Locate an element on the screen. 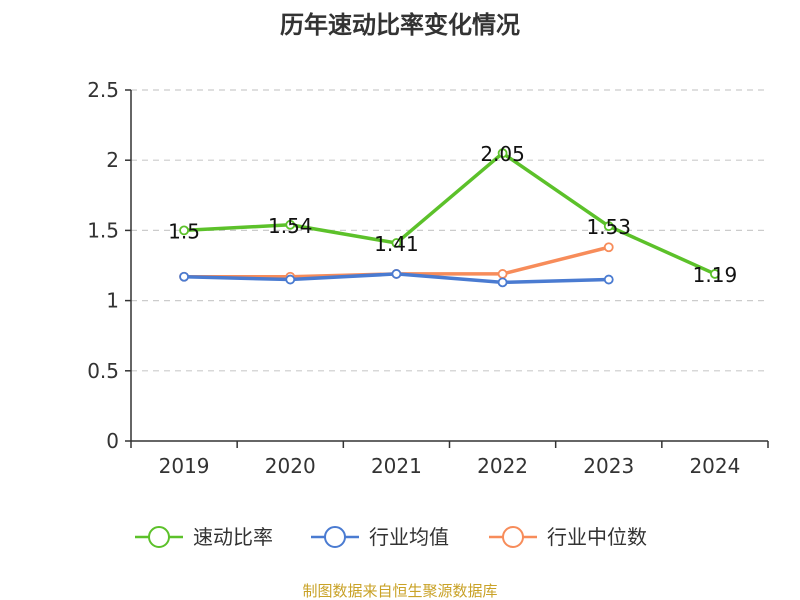 The height and width of the screenshot is (600, 800). legend-item: 速动比率 is located at coordinates (204, 537).